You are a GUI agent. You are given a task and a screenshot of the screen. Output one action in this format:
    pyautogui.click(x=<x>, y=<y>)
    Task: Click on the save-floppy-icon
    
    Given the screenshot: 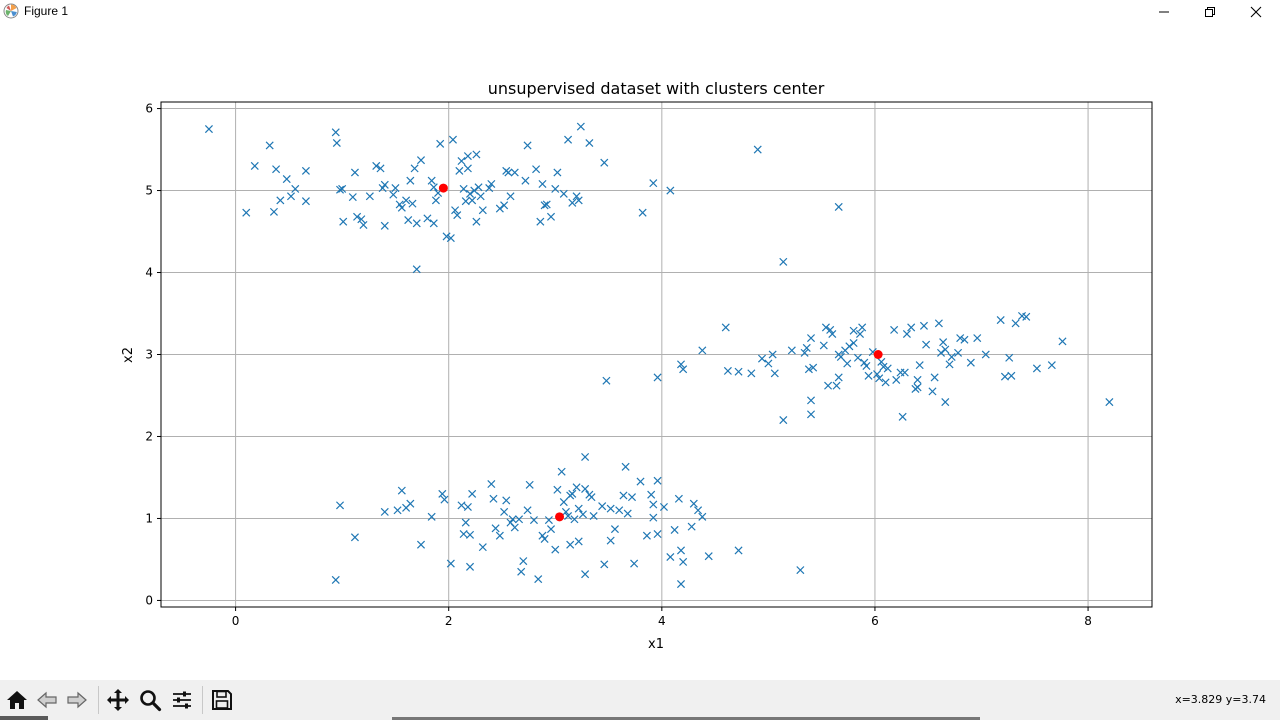 What is the action you would take?
    pyautogui.click(x=222, y=700)
    